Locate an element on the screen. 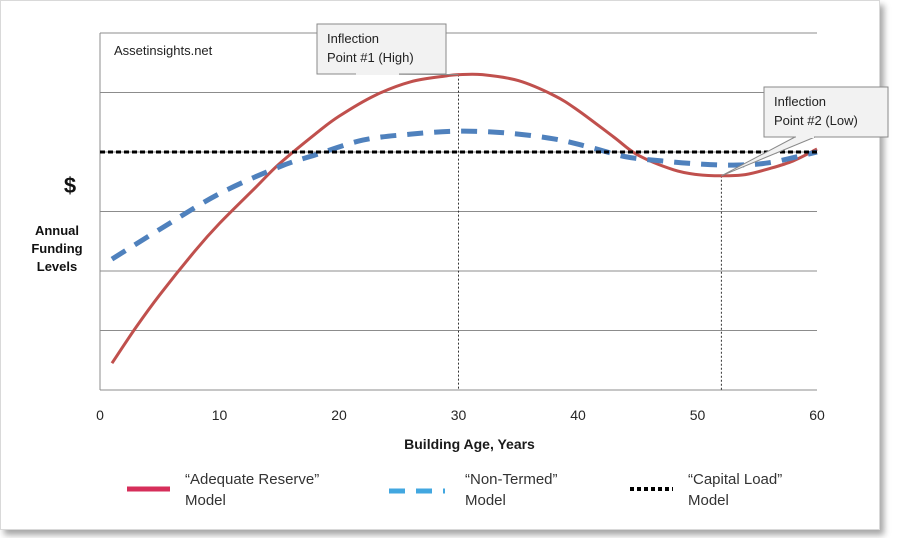 This screenshot has width=897, height=538. x-tick-label: 10 is located at coordinates (220, 415).